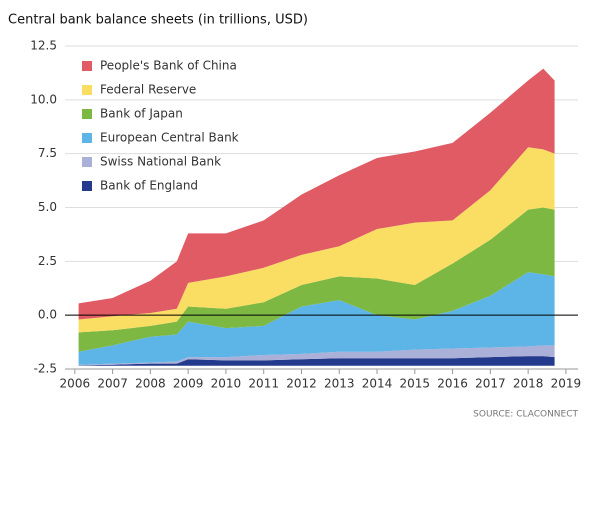 Image resolution: width=600 pixels, height=522 pixels. What do you see at coordinates (148, 90) in the screenshot?
I see `legend-label: Federal Reserve` at bounding box center [148, 90].